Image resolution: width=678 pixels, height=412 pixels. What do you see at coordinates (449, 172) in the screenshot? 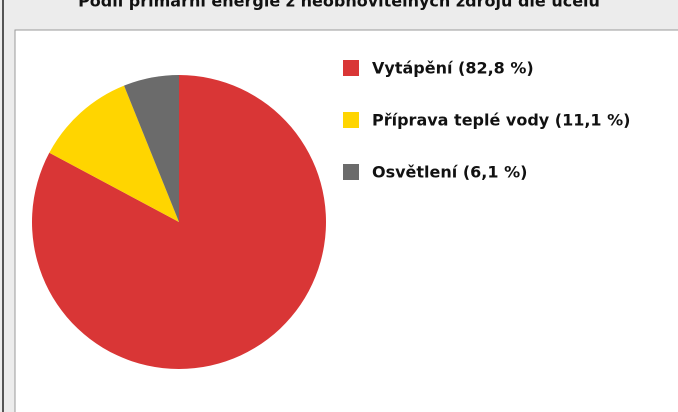
I see `legend-label: Osvětlení (6,1 %)` at bounding box center [449, 172].